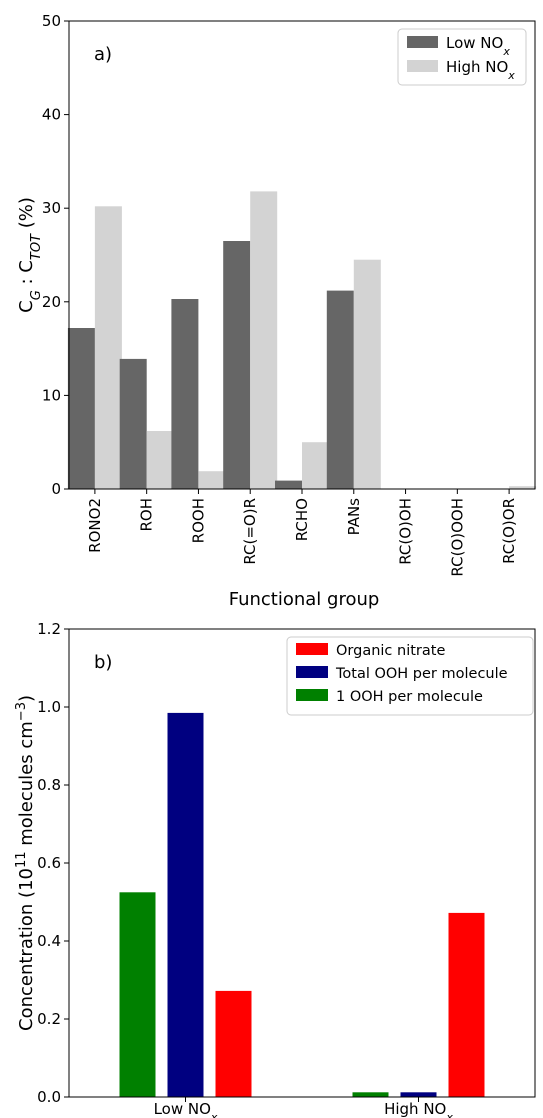 The height and width of the screenshot is (1118, 543). What do you see at coordinates (409, 697) in the screenshot?
I see `legend-label: 1 OOH per molecule` at bounding box center [409, 697].